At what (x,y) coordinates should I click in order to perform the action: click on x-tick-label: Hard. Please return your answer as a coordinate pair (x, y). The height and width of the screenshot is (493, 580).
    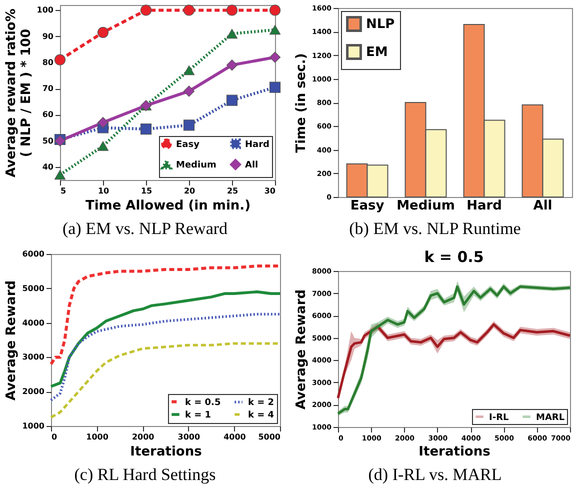
    Looking at the image, I should click on (484, 206).